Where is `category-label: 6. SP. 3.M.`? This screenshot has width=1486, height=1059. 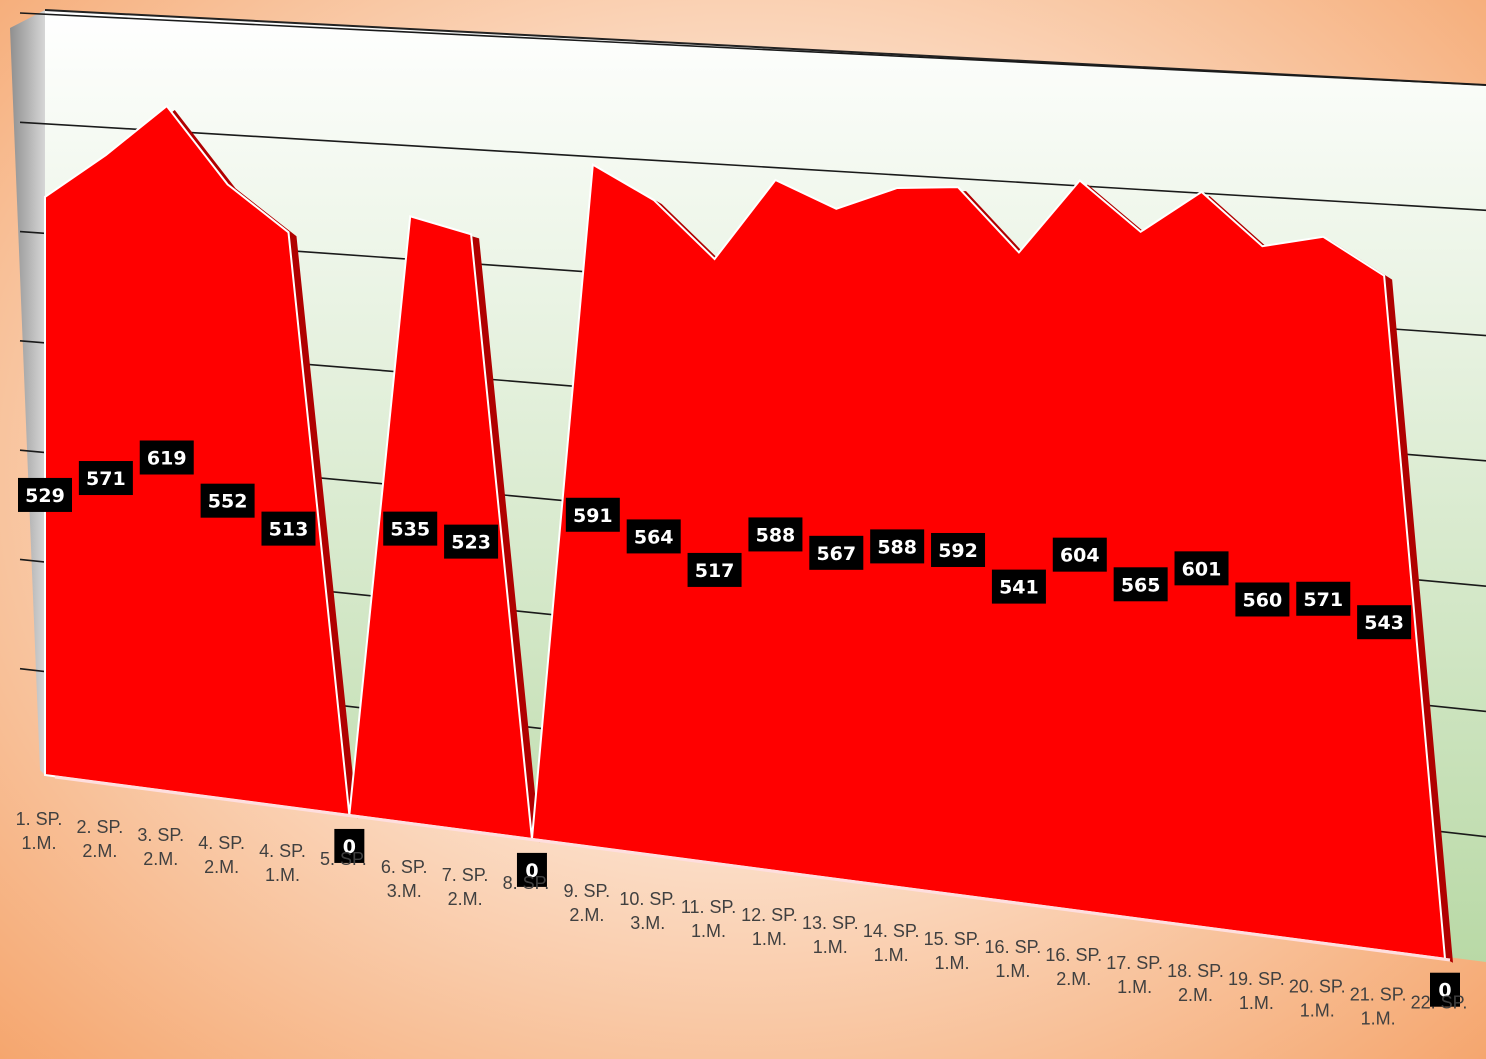 category-label: 6. SP. 3.M. is located at coordinates (404, 879).